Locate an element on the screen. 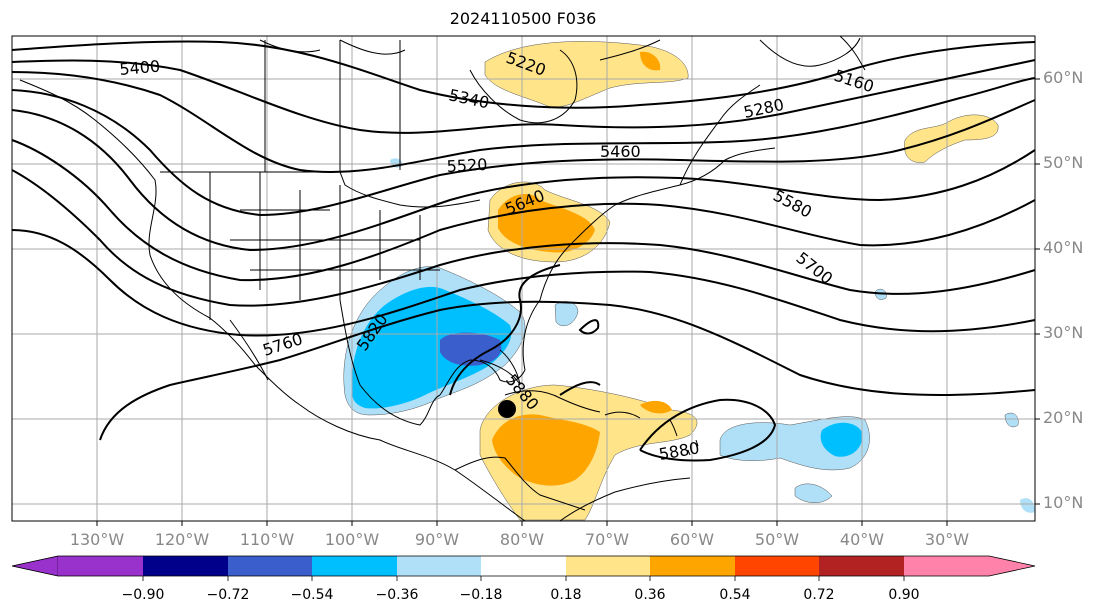  colorbar-tick-label: −0.18 is located at coordinates (481, 595).